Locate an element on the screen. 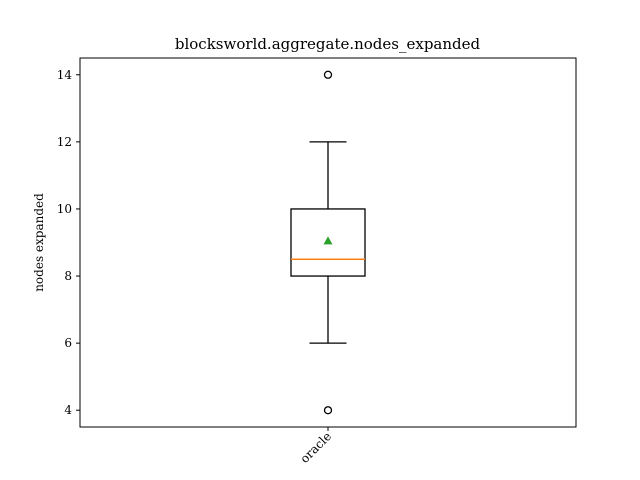  y-tick-label: 8 is located at coordinates (68, 276).